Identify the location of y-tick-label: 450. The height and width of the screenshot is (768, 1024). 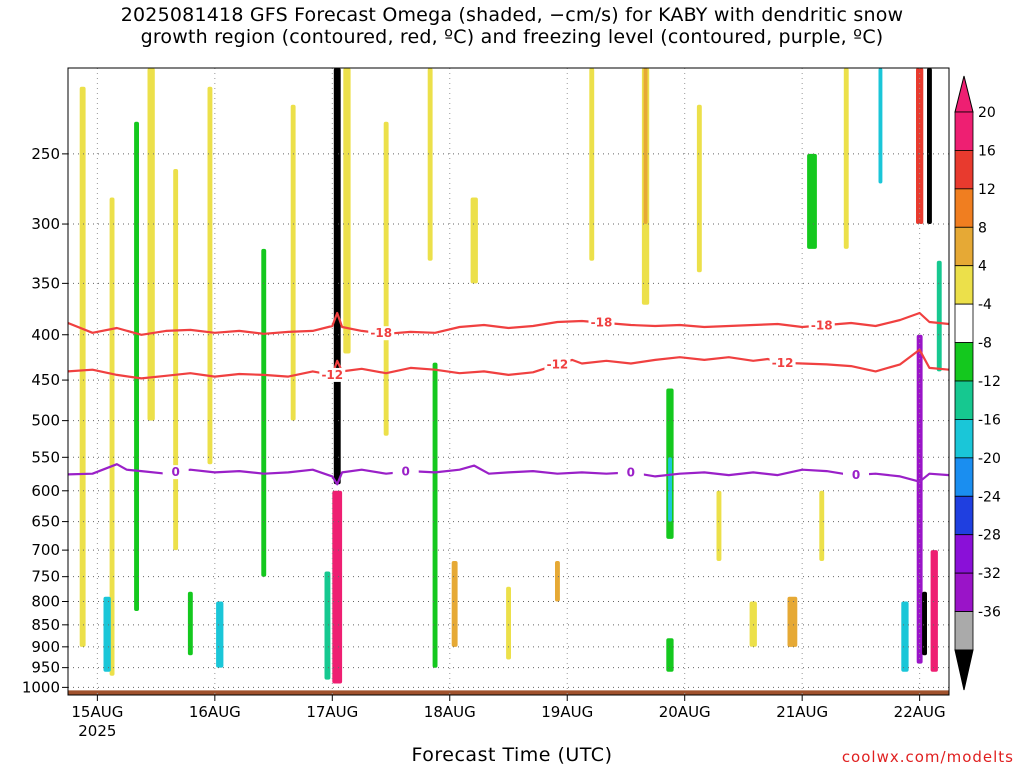
(45, 380).